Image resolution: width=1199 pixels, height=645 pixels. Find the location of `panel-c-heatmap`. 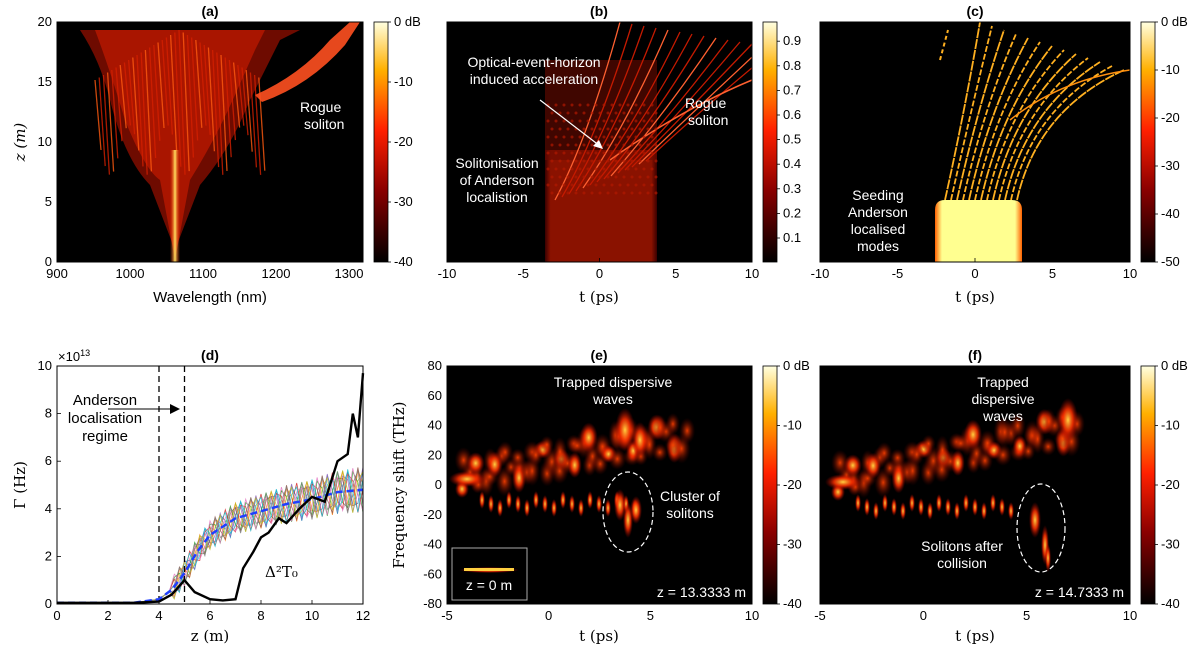

panel-c-heatmap is located at coordinates (1032, 142).